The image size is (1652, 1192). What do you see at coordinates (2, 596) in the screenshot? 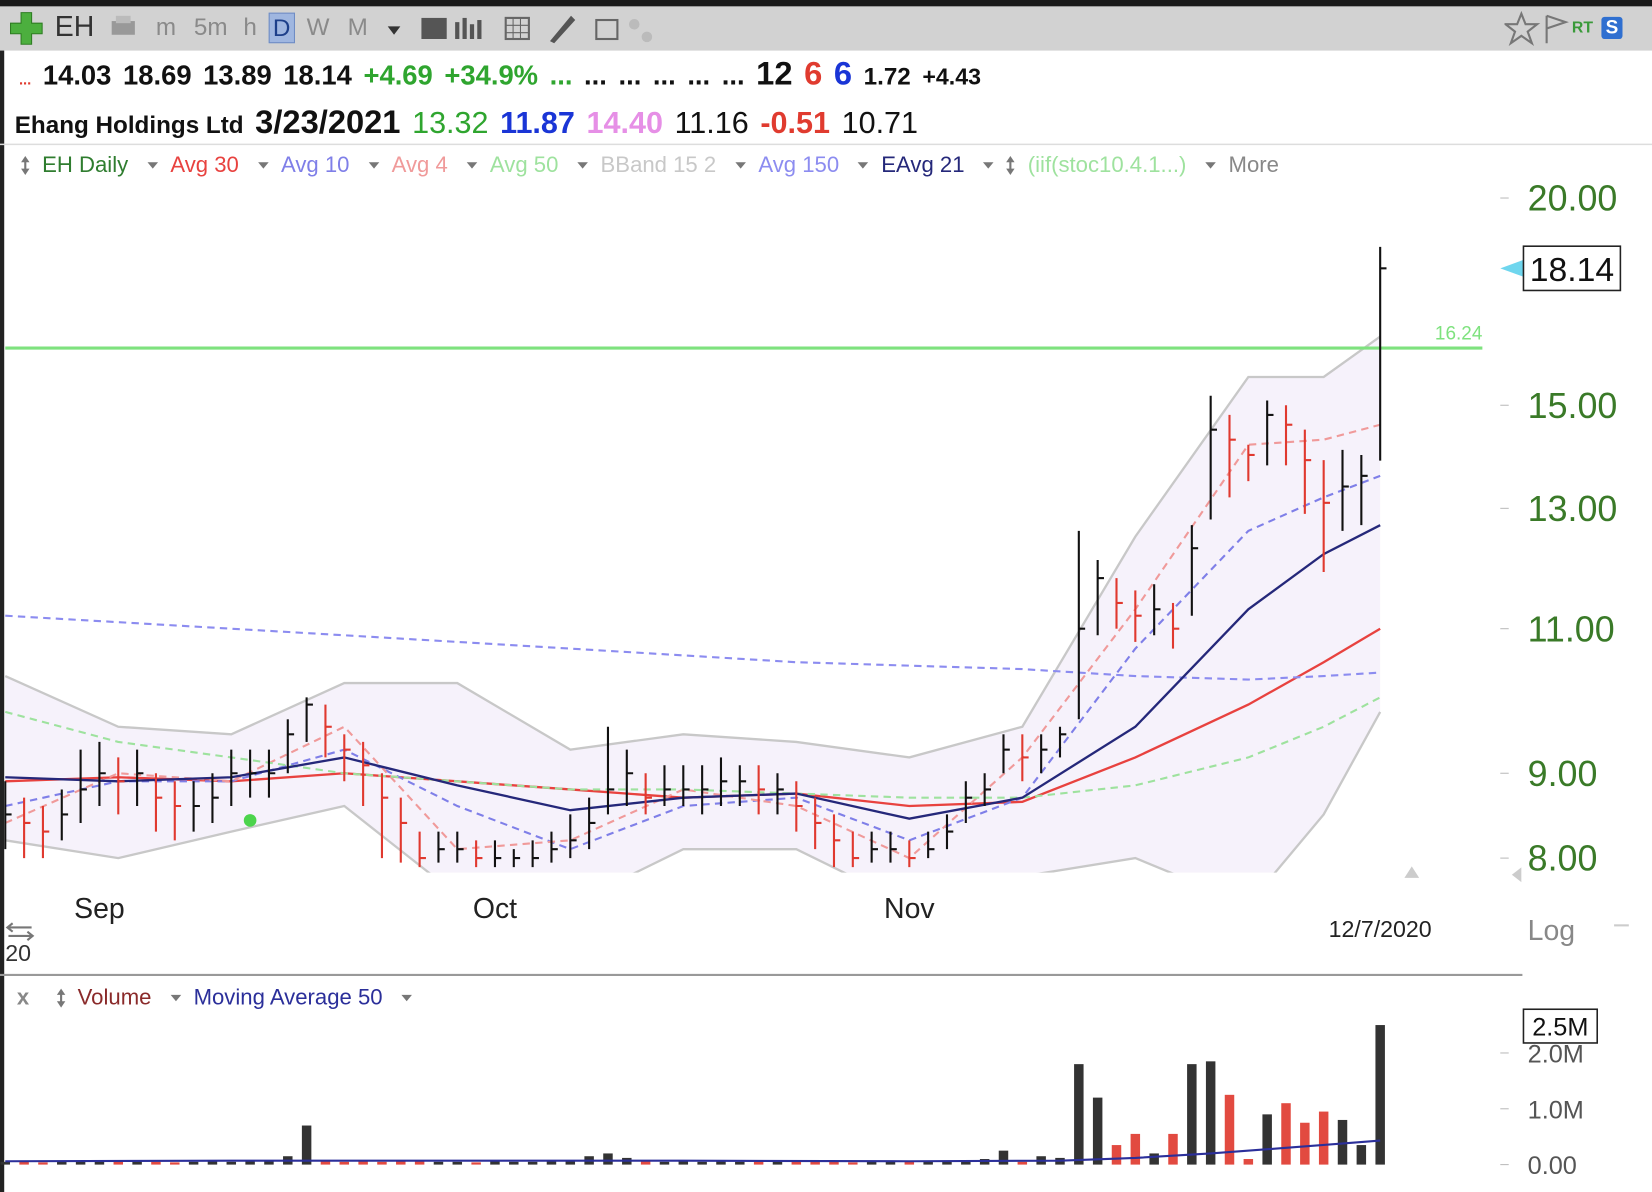
I see `left-border` at bounding box center [2, 596].